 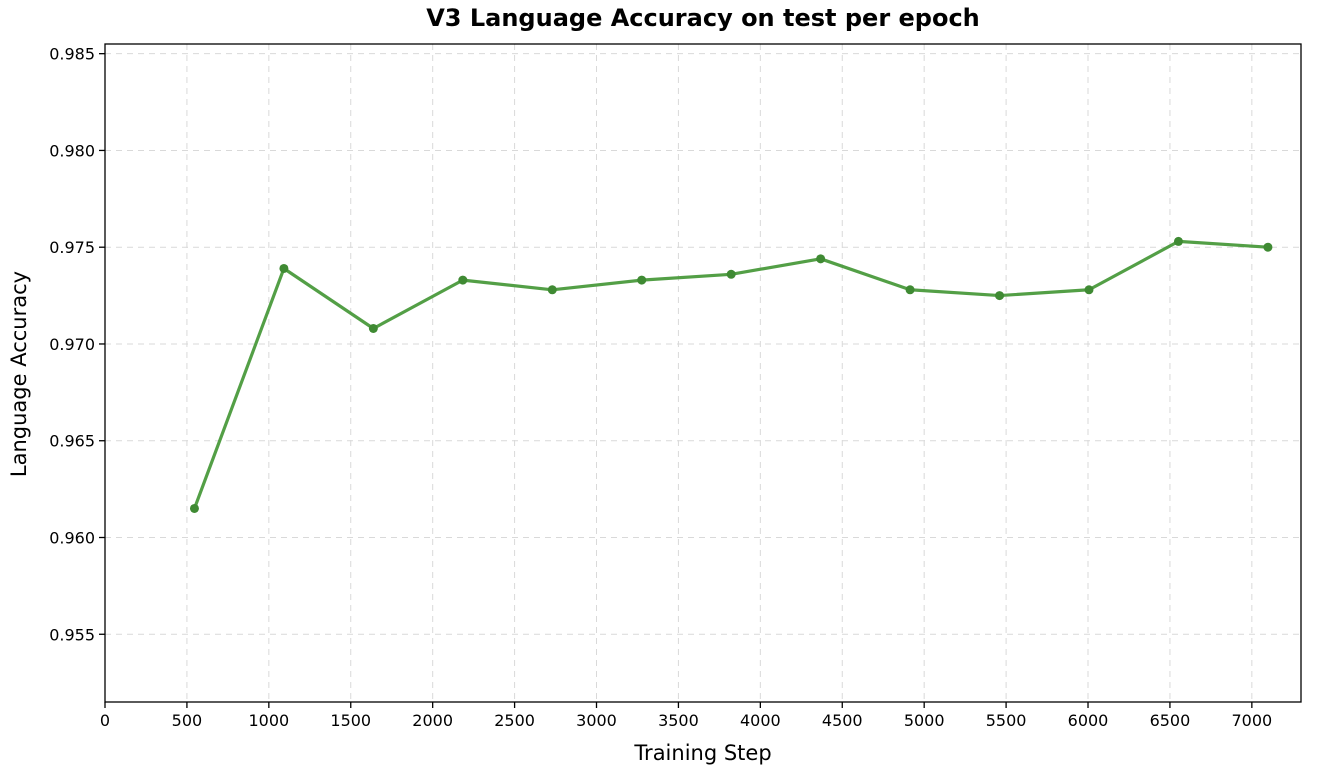 What do you see at coordinates (1006, 720) in the screenshot?
I see `x-tick-label: 5500` at bounding box center [1006, 720].